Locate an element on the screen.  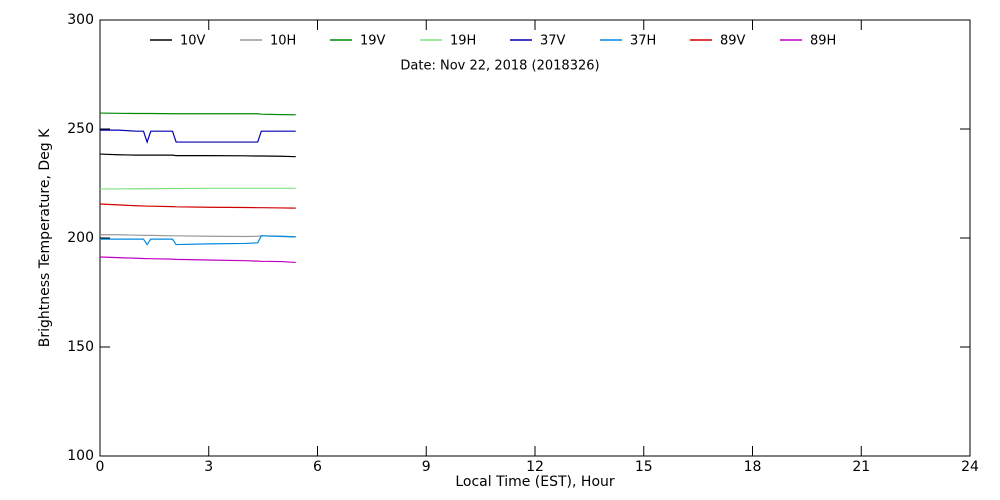
y-tick-label: 300 is located at coordinates (80, 20).